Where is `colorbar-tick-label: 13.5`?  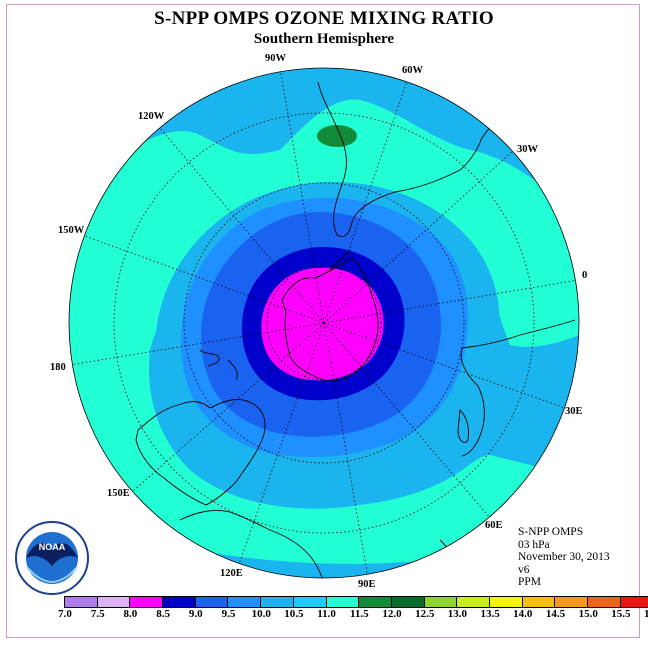
colorbar-tick-label: 13.5 is located at coordinates (490, 614).